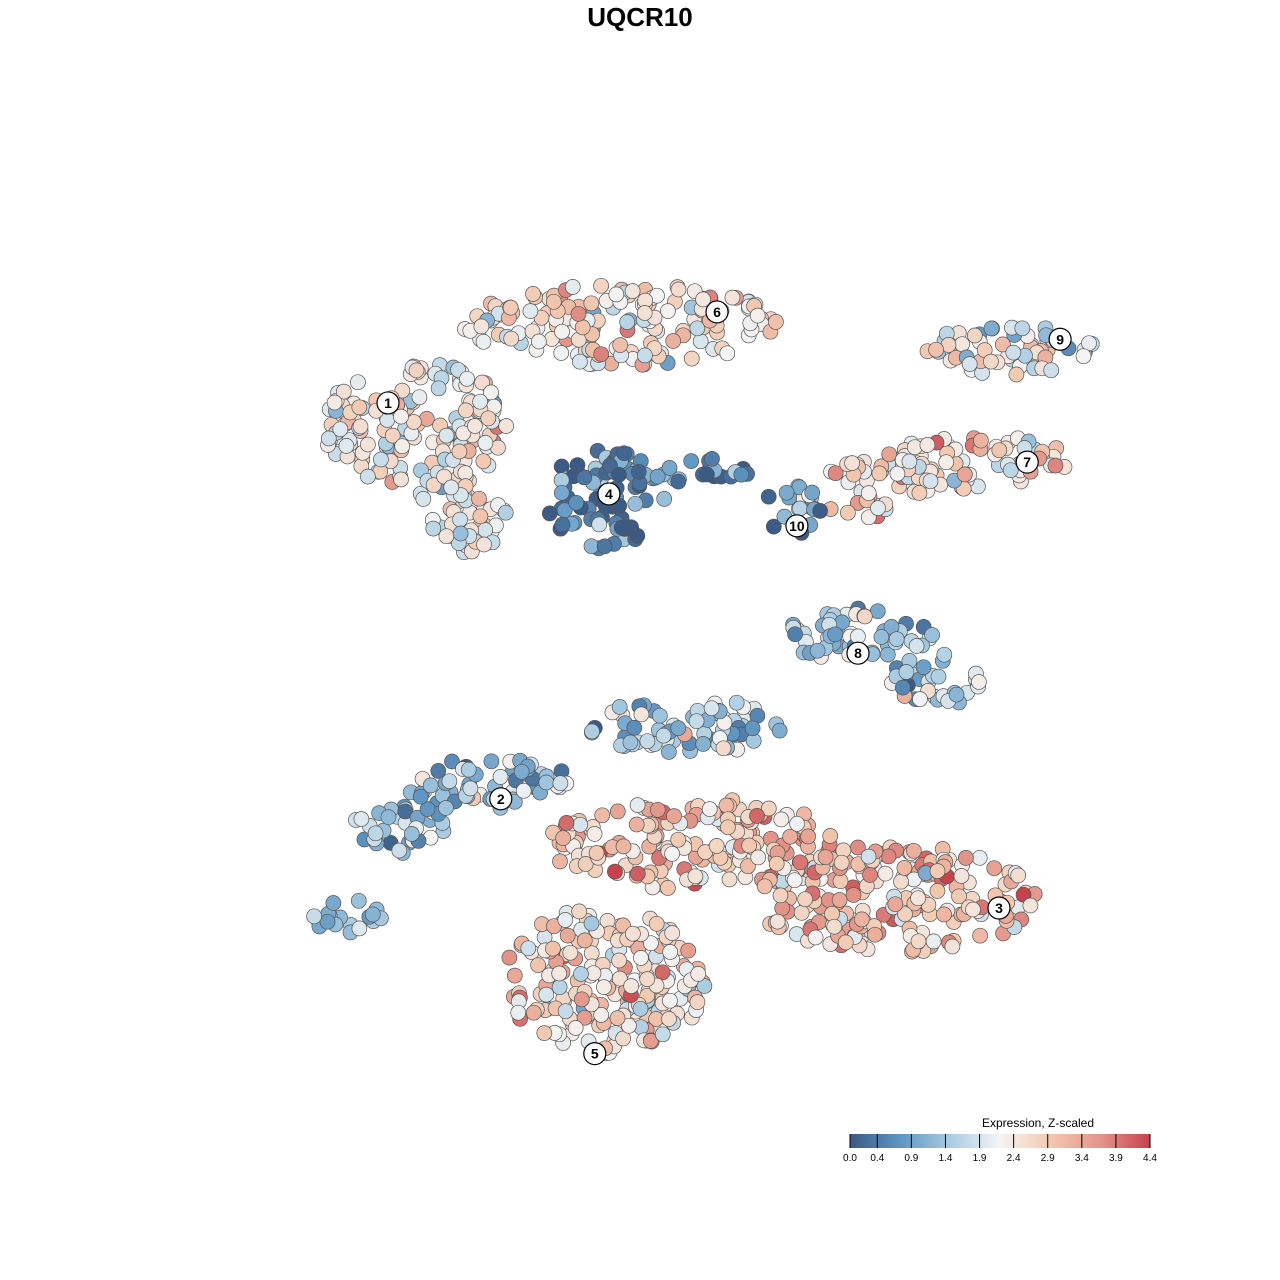 This screenshot has width=1280, height=1280. What do you see at coordinates (1014, 1158) in the screenshot?
I see `legend-tick-label: 2.4` at bounding box center [1014, 1158].